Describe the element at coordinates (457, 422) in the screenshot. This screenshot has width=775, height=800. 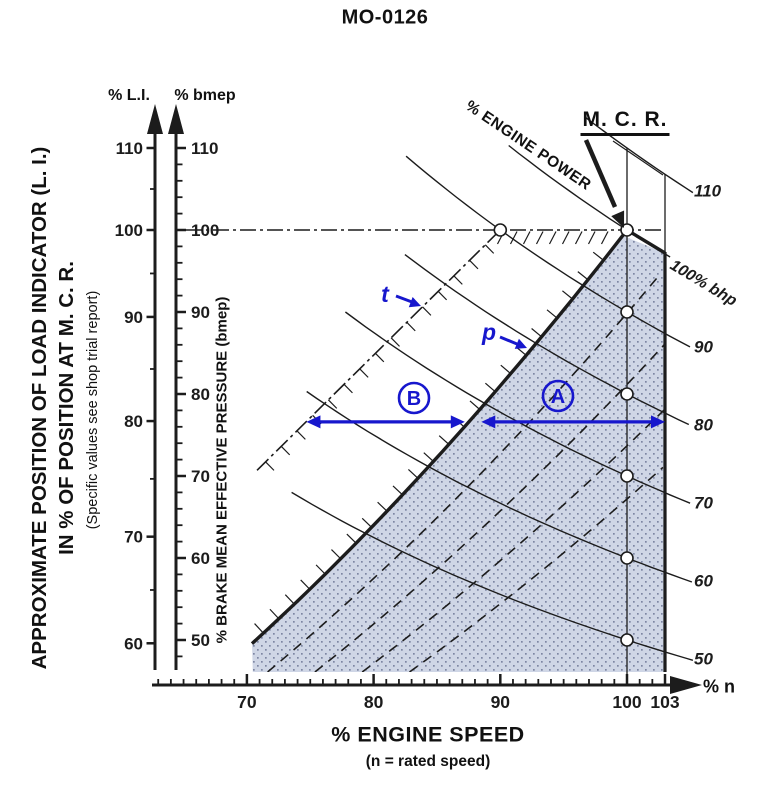
I see `zone-b-arrow-right-head` at that location.